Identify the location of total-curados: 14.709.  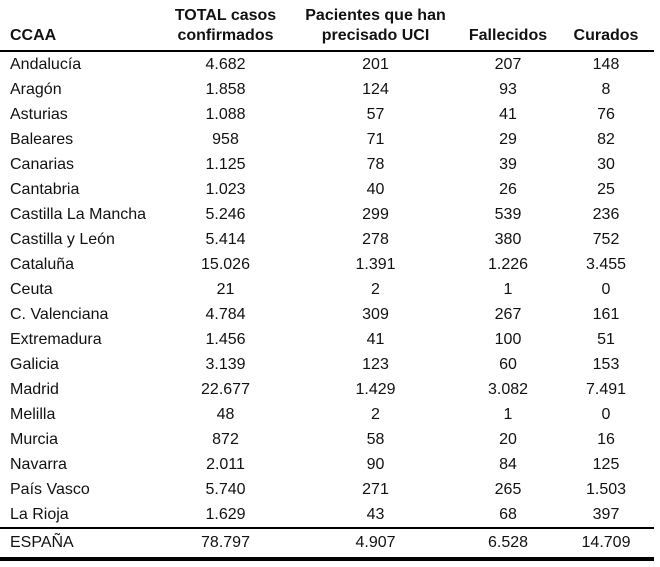
(606, 542).